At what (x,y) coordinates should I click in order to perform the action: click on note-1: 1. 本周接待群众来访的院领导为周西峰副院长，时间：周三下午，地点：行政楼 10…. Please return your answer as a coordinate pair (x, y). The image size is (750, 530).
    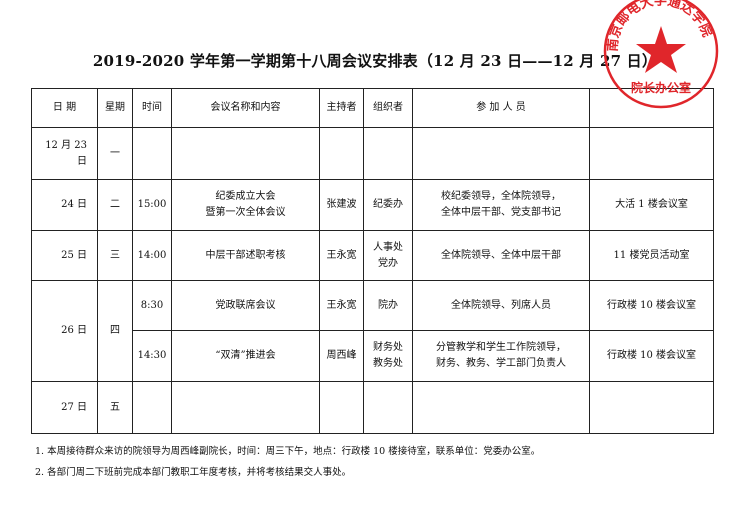
    Looking at the image, I should click on (288, 451).